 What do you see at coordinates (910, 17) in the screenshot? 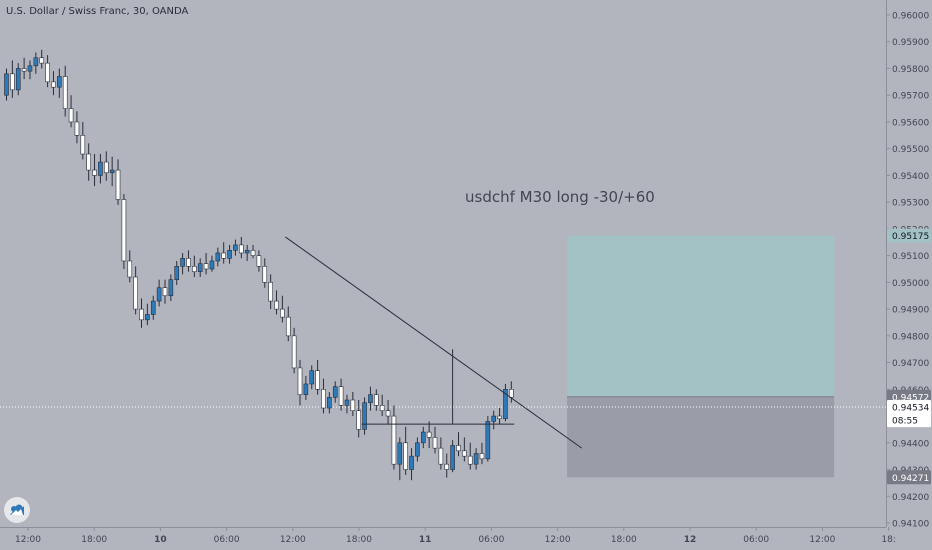
I see `price-tick-label: 0.96000` at bounding box center [910, 17].